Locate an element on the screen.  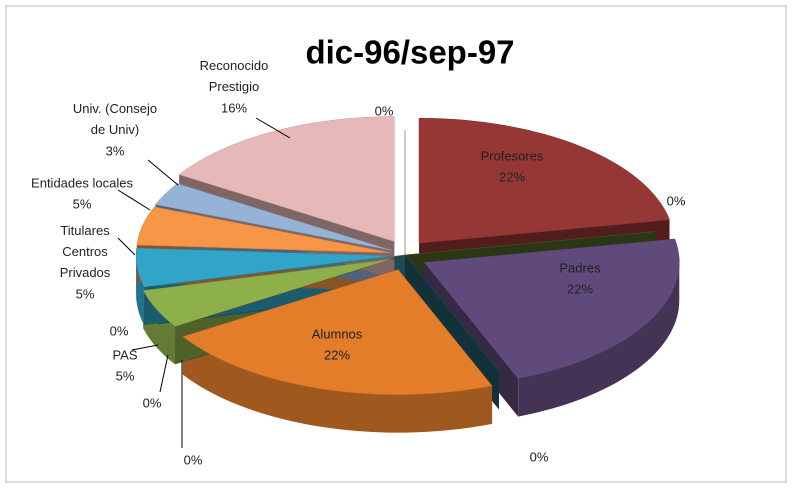
slice-label-line: Titulares is located at coordinates (85, 230).